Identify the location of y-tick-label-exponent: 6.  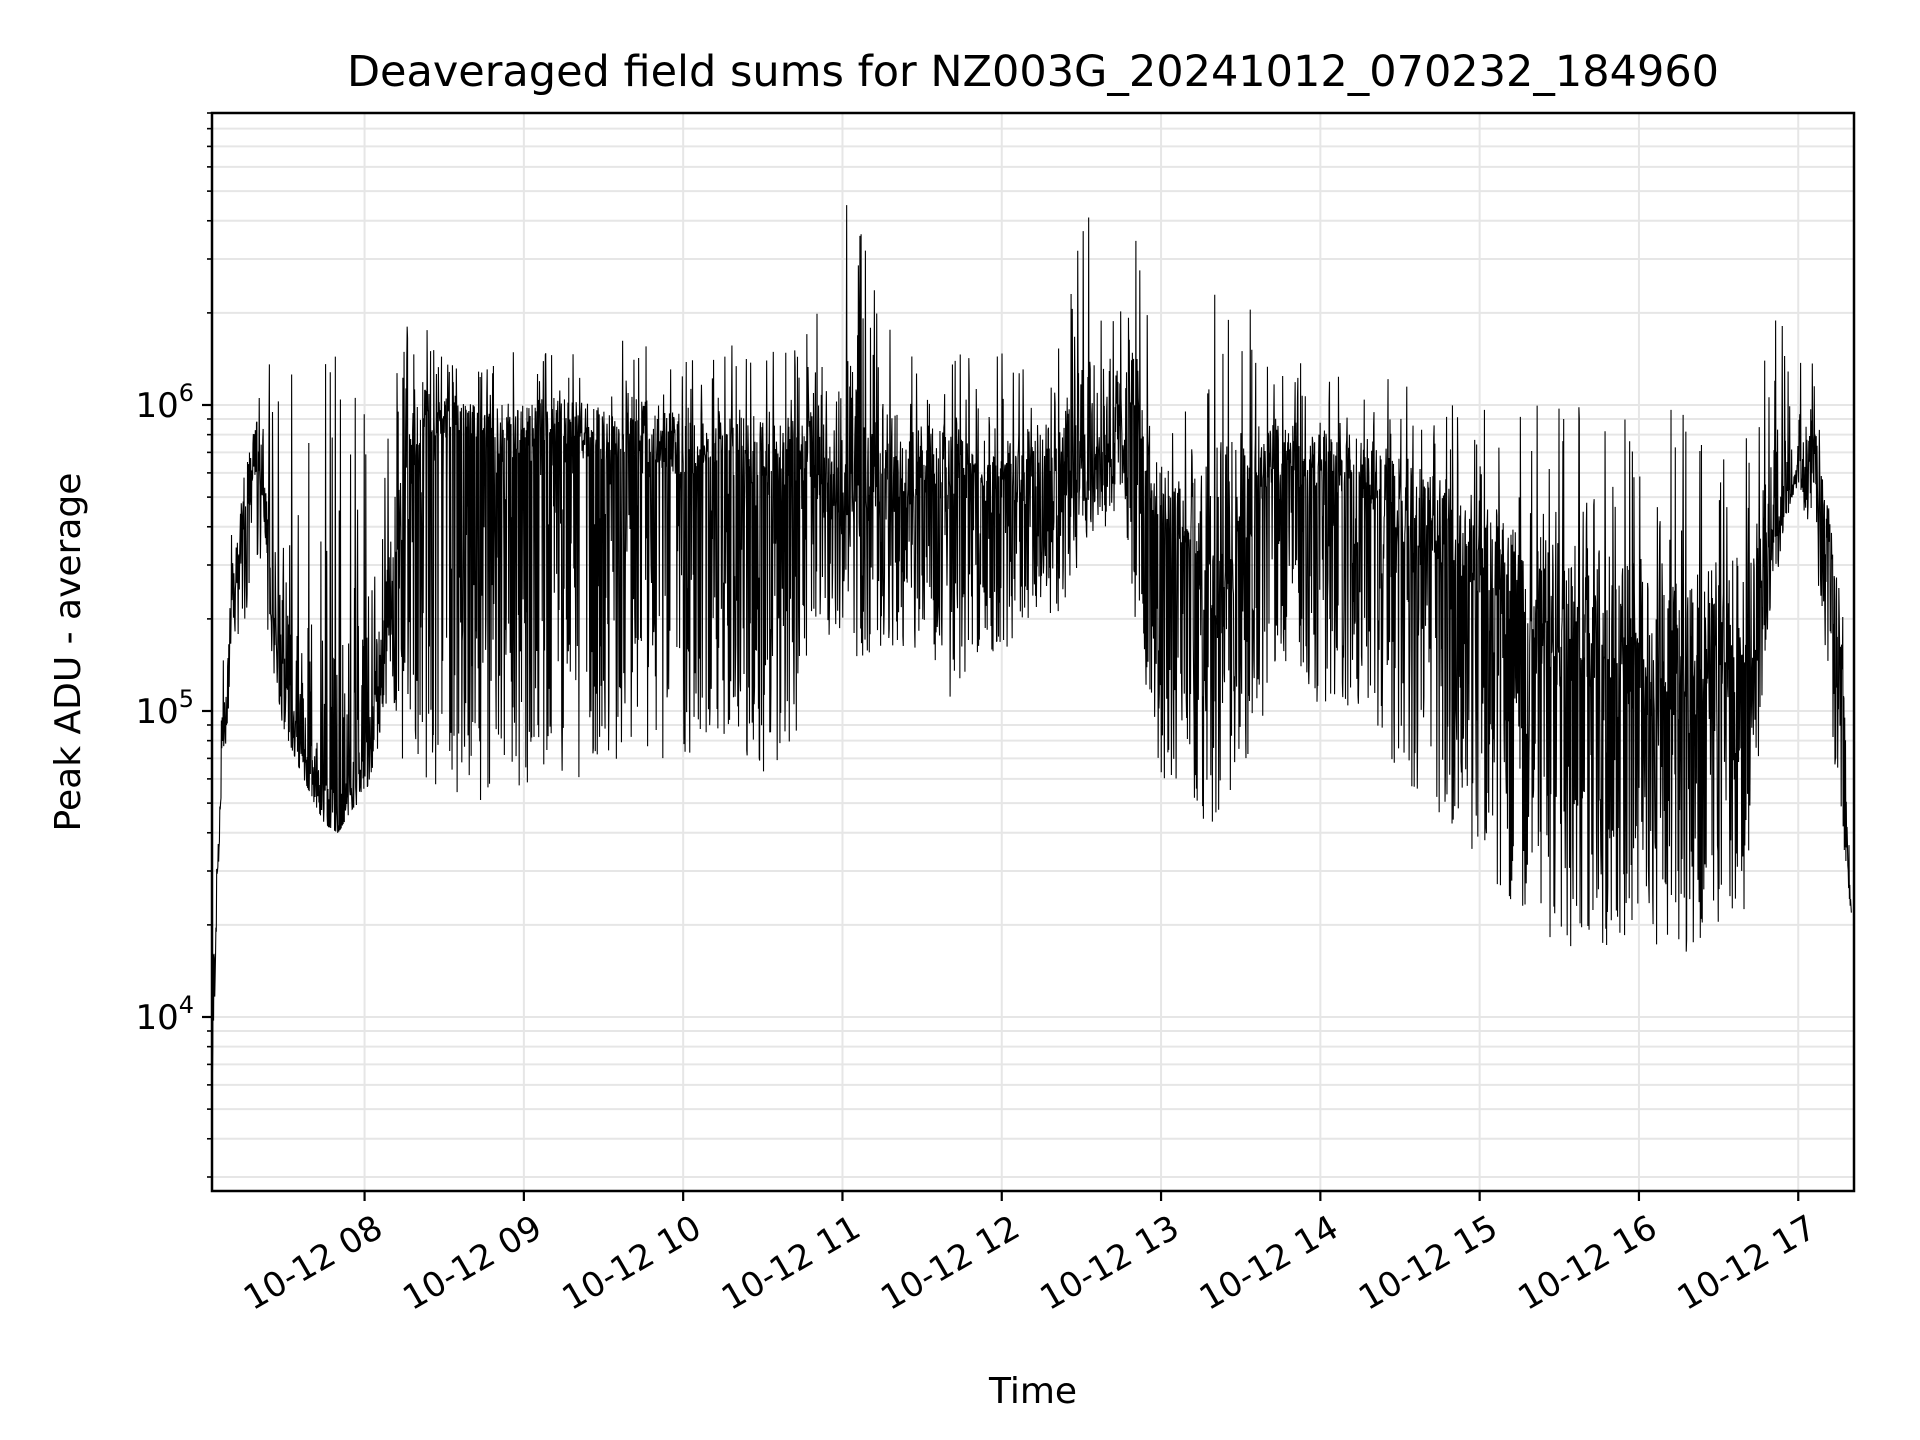
(186, 393).